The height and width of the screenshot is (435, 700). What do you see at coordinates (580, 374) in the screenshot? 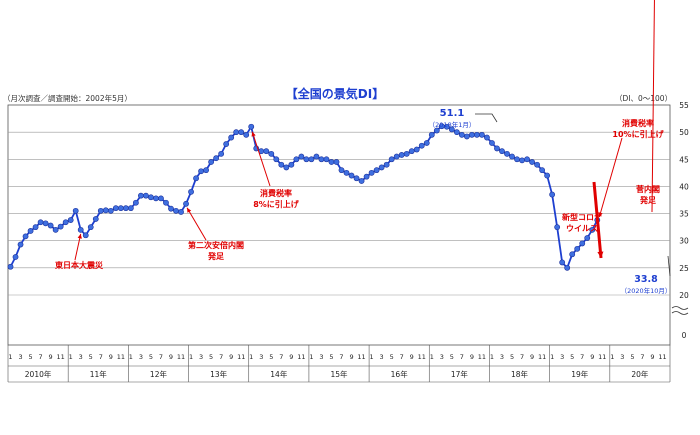
I see `year-label: 19年` at bounding box center [580, 374].